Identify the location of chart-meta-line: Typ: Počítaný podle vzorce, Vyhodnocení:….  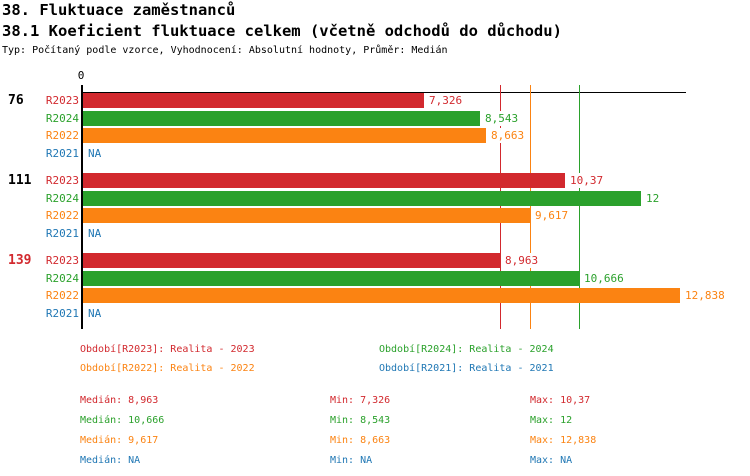
(225, 50).